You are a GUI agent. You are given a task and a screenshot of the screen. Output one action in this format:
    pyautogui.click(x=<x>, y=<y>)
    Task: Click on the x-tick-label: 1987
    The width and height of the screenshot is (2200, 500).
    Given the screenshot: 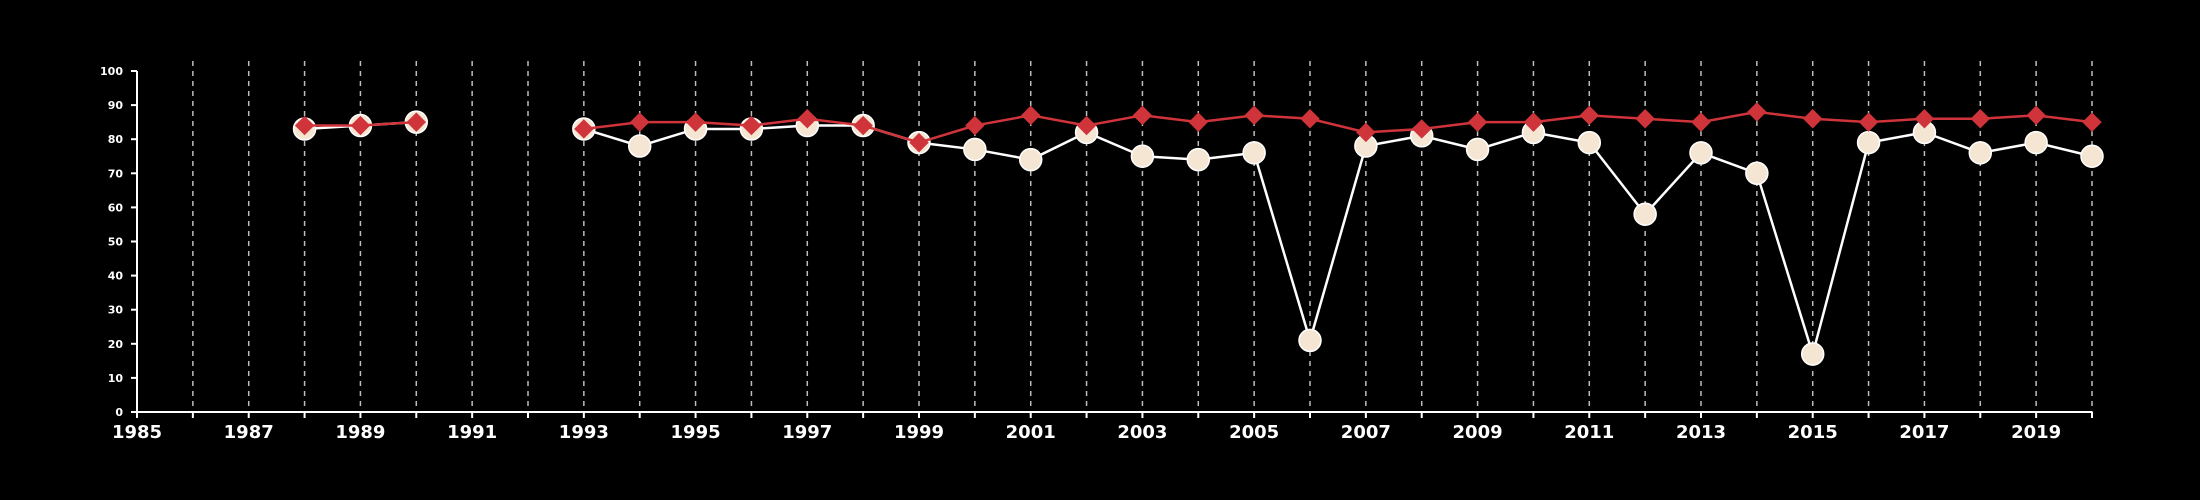 What is the action you would take?
    pyautogui.click(x=249, y=432)
    